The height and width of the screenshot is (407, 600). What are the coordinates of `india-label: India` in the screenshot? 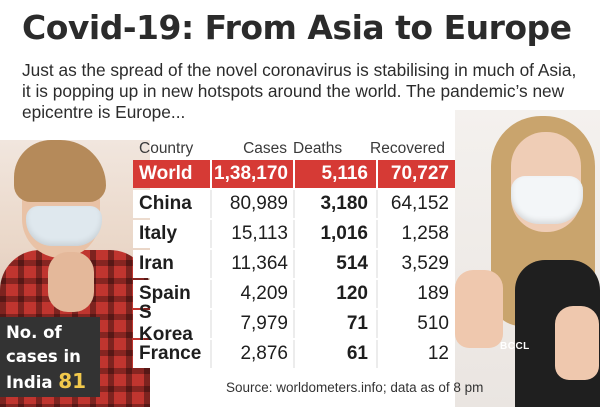 It's located at (29, 382).